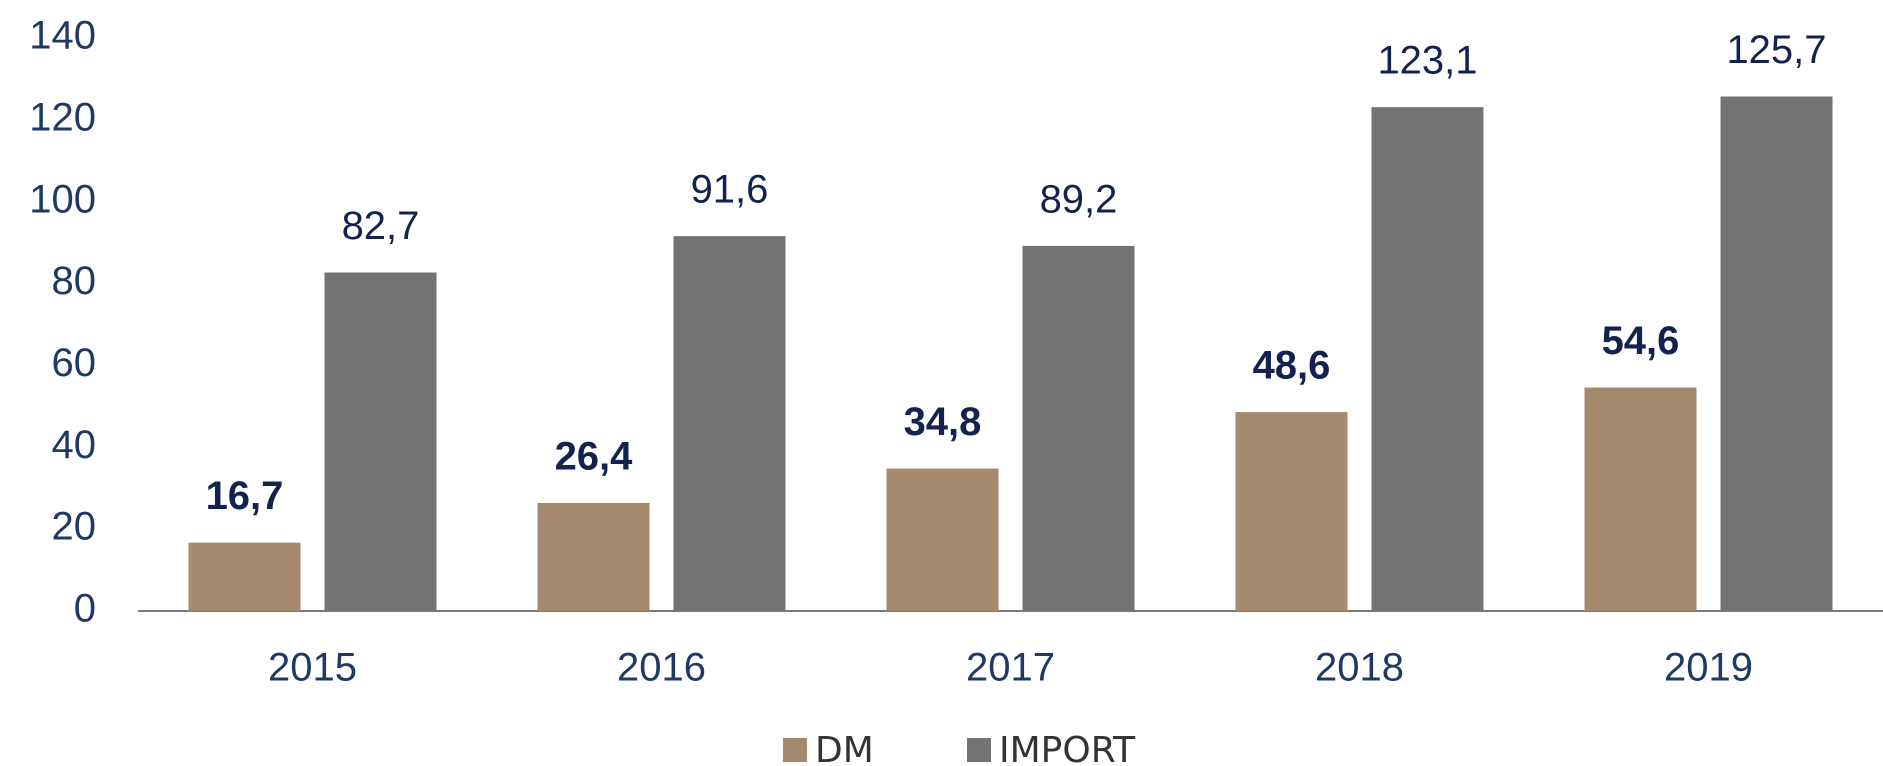  Describe the element at coordinates (62, 199) in the screenshot. I see `y-tick-label: 100` at that location.